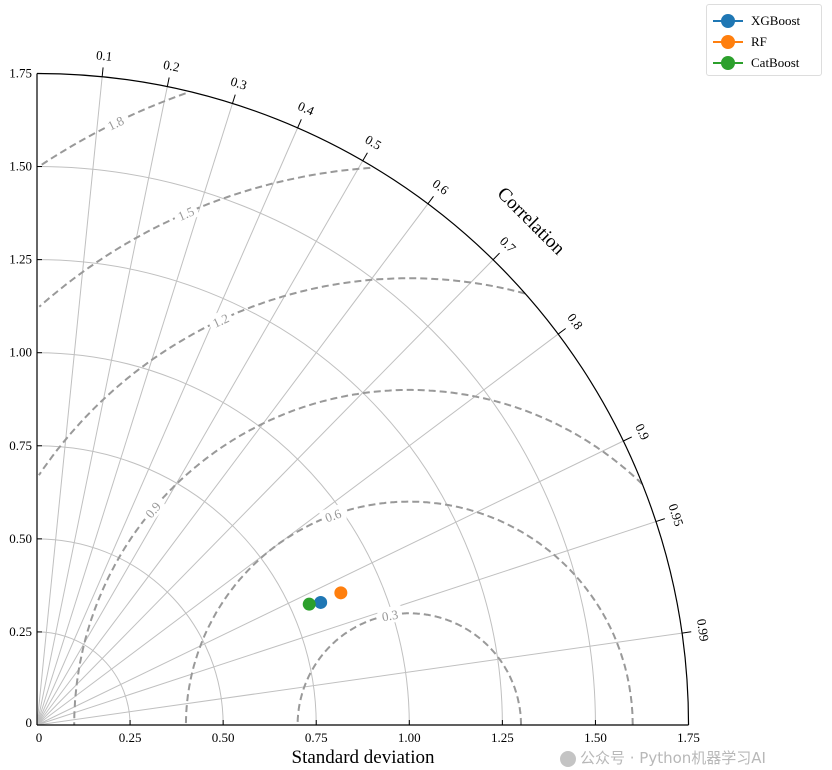  What do you see at coordinates (171, 66) in the screenshot?
I see `correlation-tick-label: 0.2` at bounding box center [171, 66].